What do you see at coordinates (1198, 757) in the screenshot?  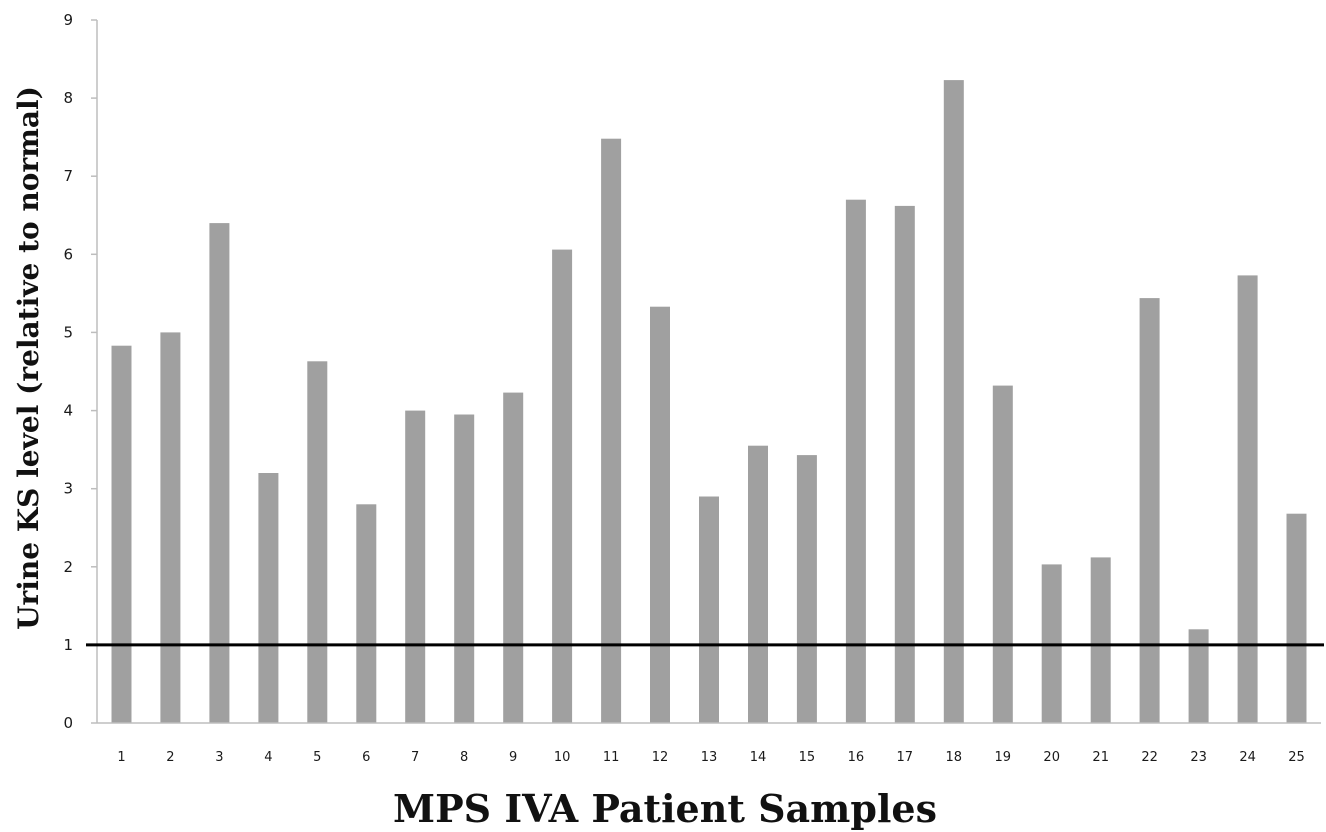 I see `x-tick-label: 23` at bounding box center [1198, 757].